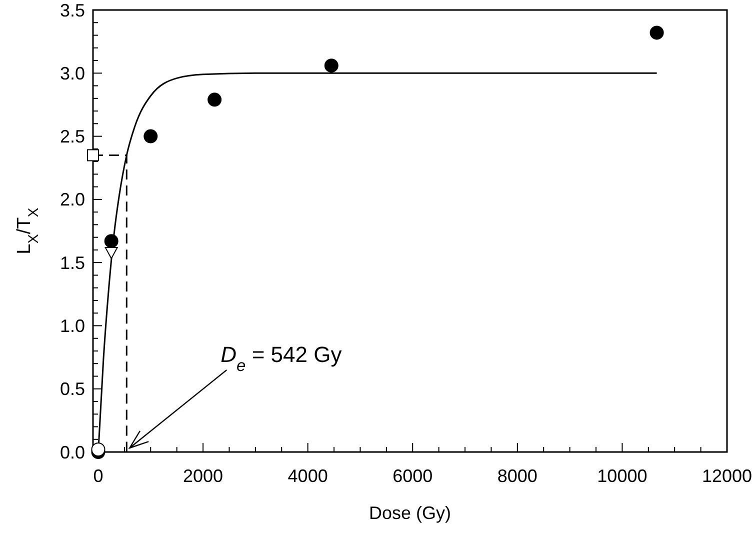 The height and width of the screenshot is (537, 754). I want to click on x-tick-label: 8000, so click(517, 476).